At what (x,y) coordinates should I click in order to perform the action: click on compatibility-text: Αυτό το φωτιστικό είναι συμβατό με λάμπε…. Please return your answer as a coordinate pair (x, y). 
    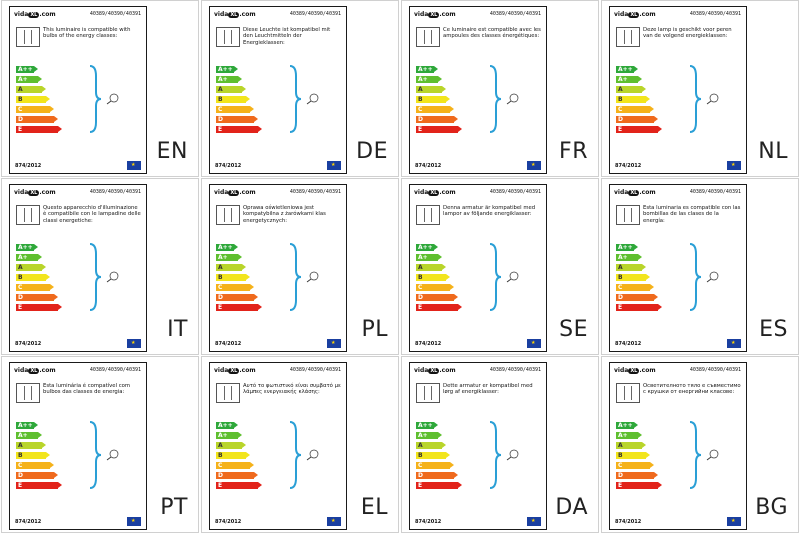
    Looking at the image, I should click on (292, 389).